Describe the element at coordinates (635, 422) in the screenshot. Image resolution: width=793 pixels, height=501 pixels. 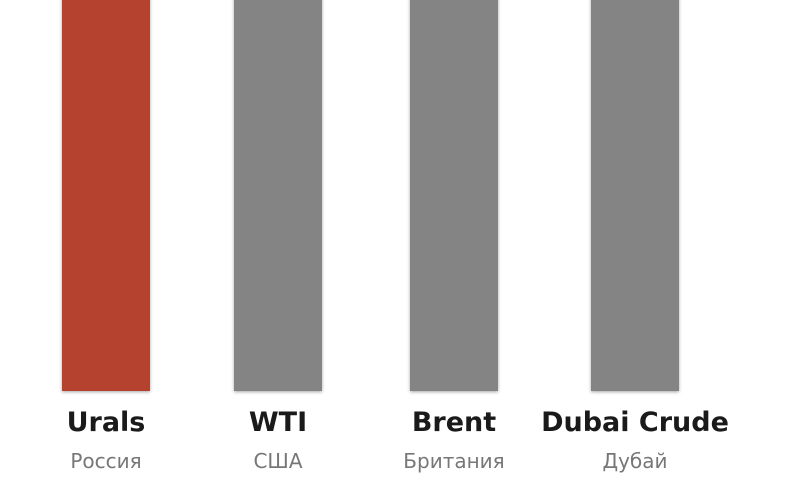
I see `category-label: Dubai Crude` at that location.